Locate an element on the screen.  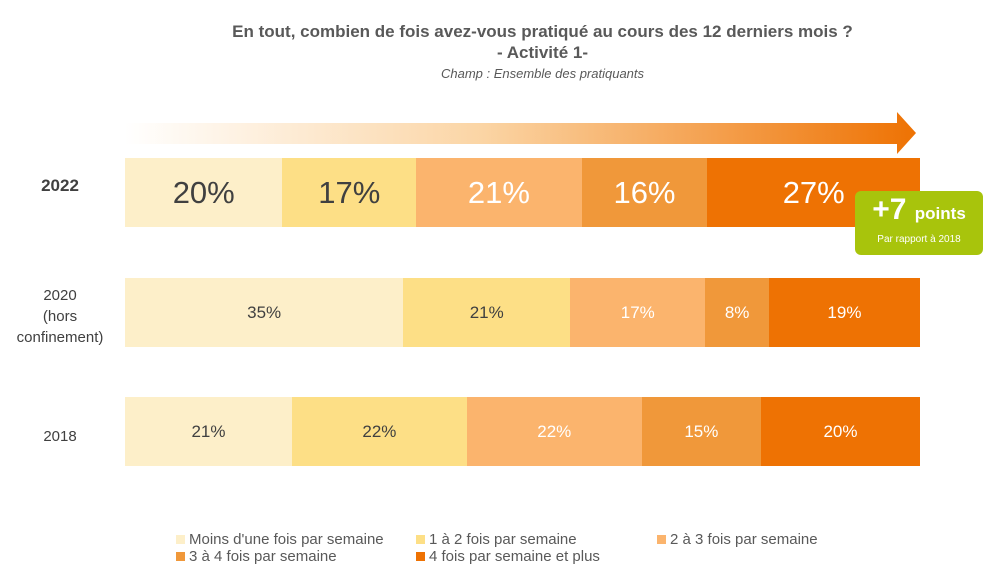
data-label: 19% is located at coordinates (844, 312).